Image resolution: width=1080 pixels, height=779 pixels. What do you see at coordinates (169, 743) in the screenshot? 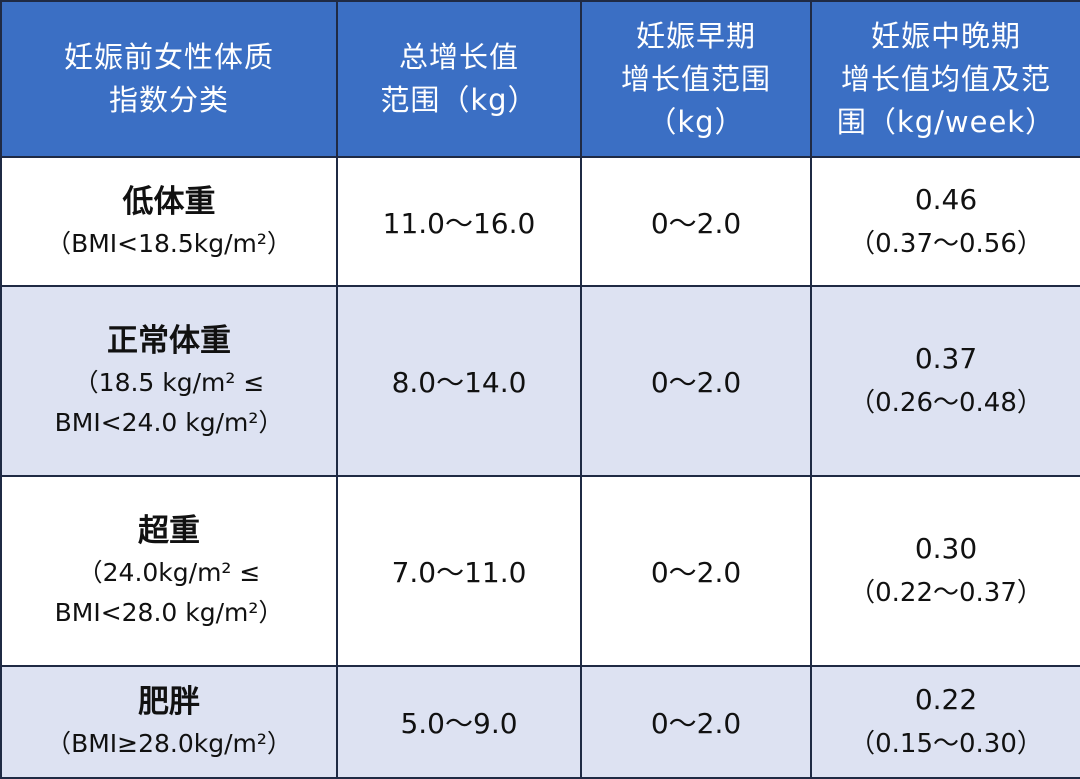
I see `bmi-range-text: （BMI≥28.0kg/m²）` at bounding box center [169, 743].